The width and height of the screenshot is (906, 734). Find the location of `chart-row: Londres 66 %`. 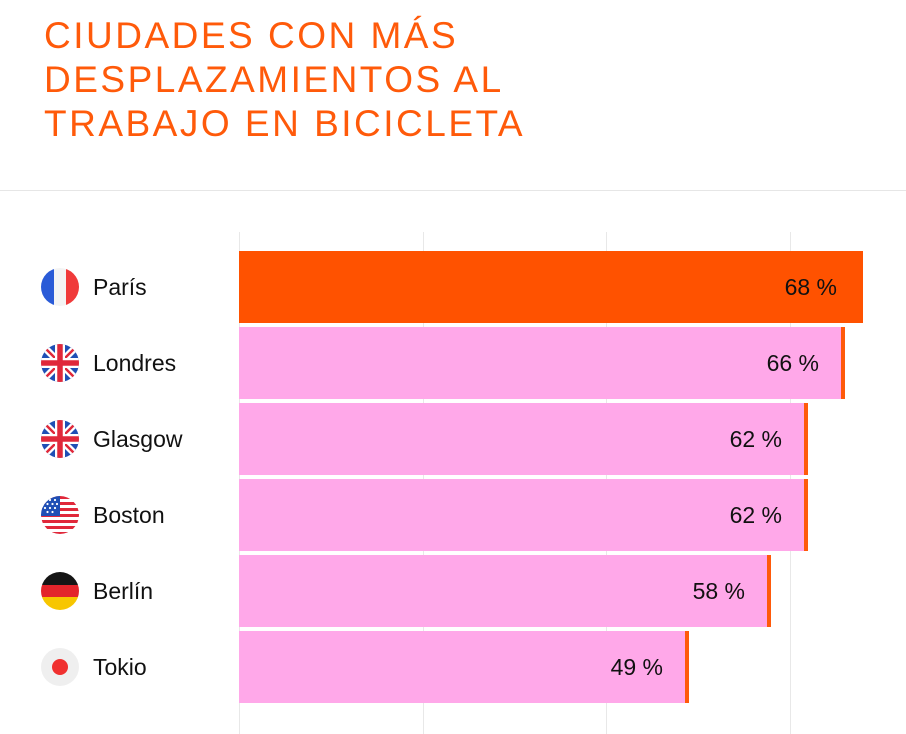

chart-row: Londres 66 % is located at coordinates (453, 363).